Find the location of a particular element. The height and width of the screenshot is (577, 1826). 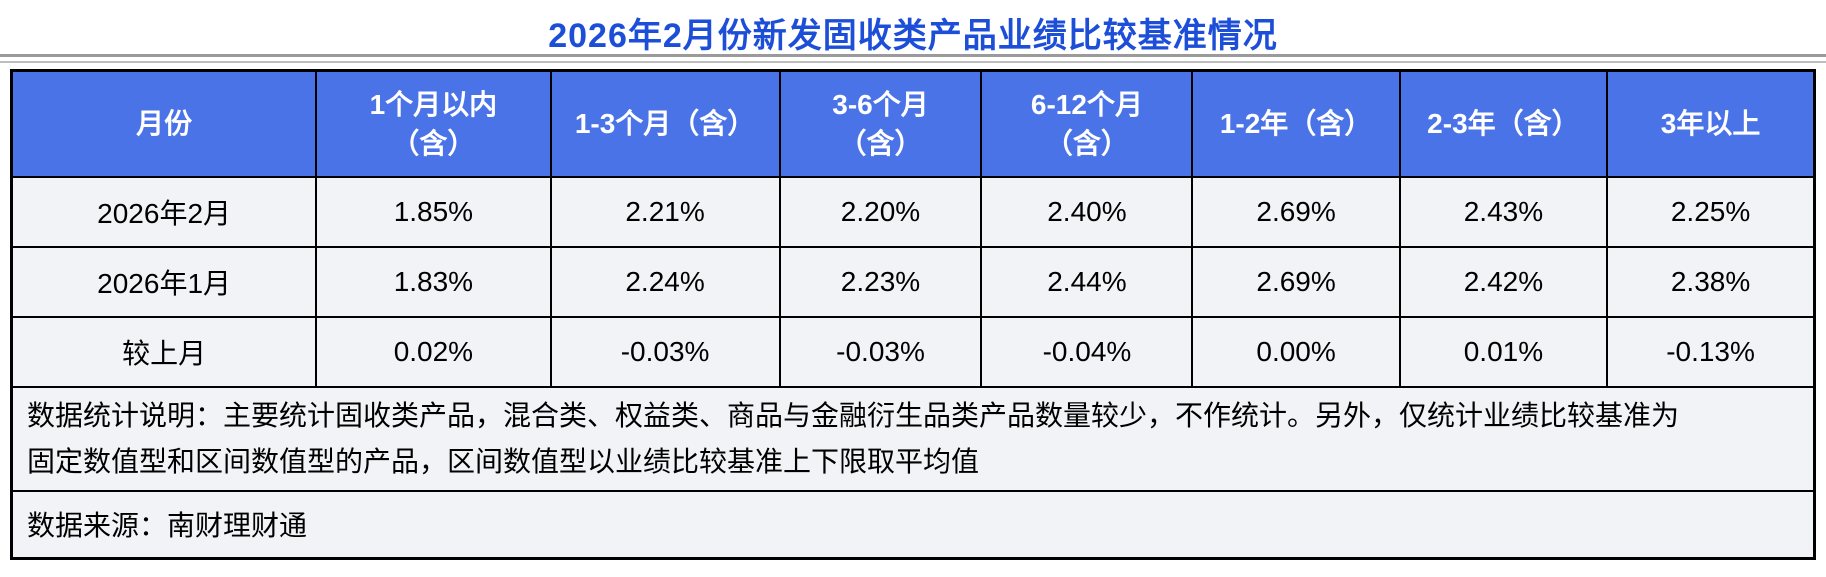

page-title: 2026年2月份新发固收类产品业绩比较基准情况 is located at coordinates (913, 36).